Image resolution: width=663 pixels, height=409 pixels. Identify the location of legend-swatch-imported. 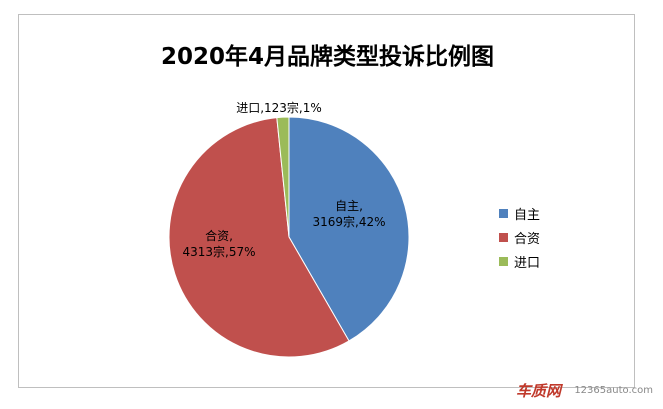
(503, 261).